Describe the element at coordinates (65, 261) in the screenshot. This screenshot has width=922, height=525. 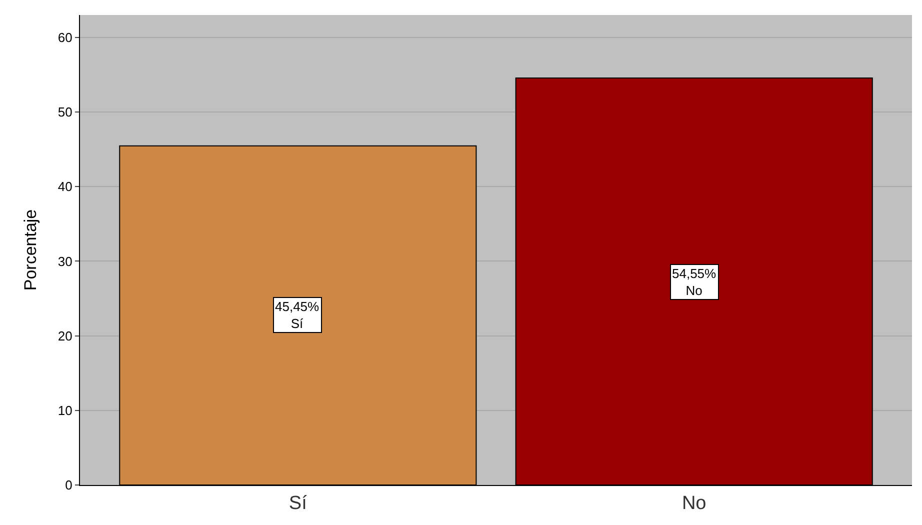
I see `y-tick-label: 30` at that location.